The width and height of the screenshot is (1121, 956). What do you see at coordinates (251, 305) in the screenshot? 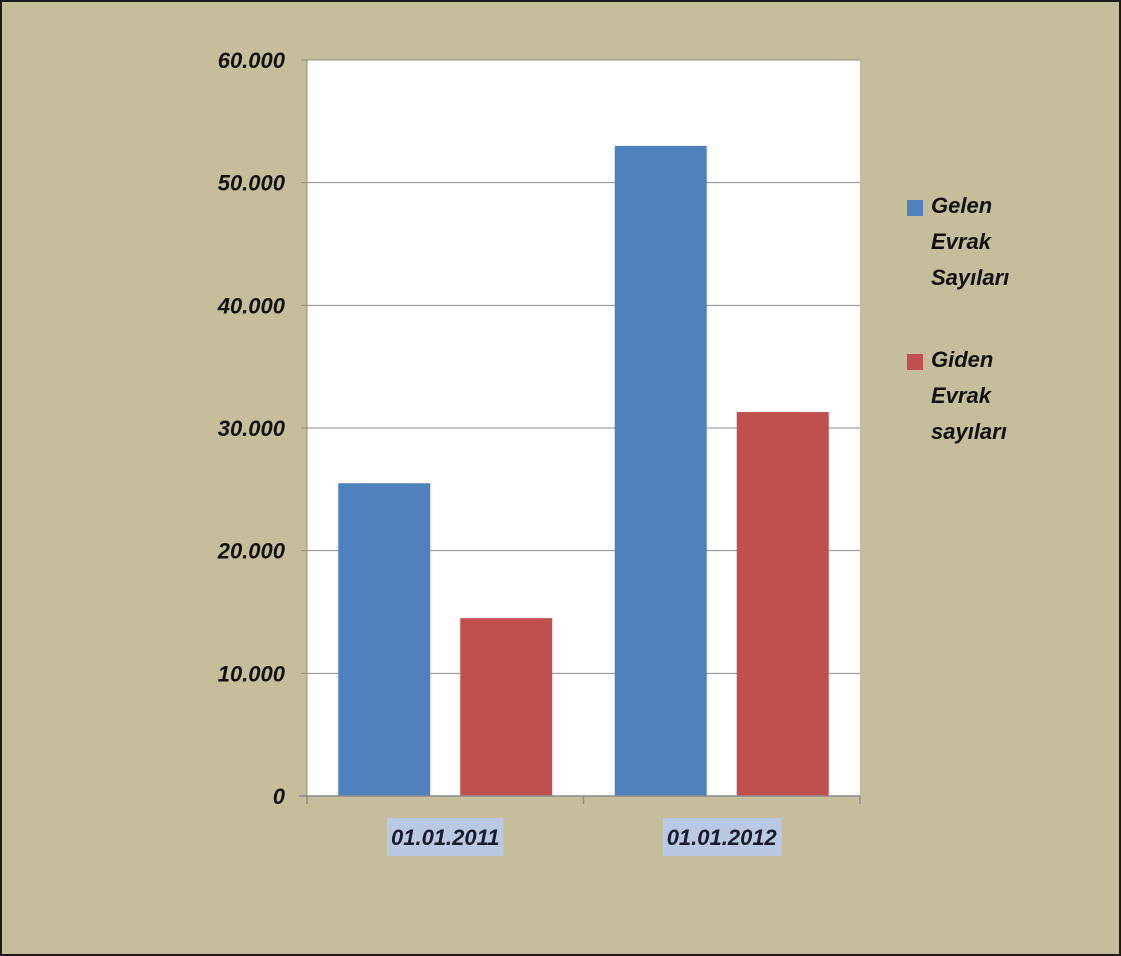
I see `y-tick-label: 40.000` at bounding box center [251, 305].